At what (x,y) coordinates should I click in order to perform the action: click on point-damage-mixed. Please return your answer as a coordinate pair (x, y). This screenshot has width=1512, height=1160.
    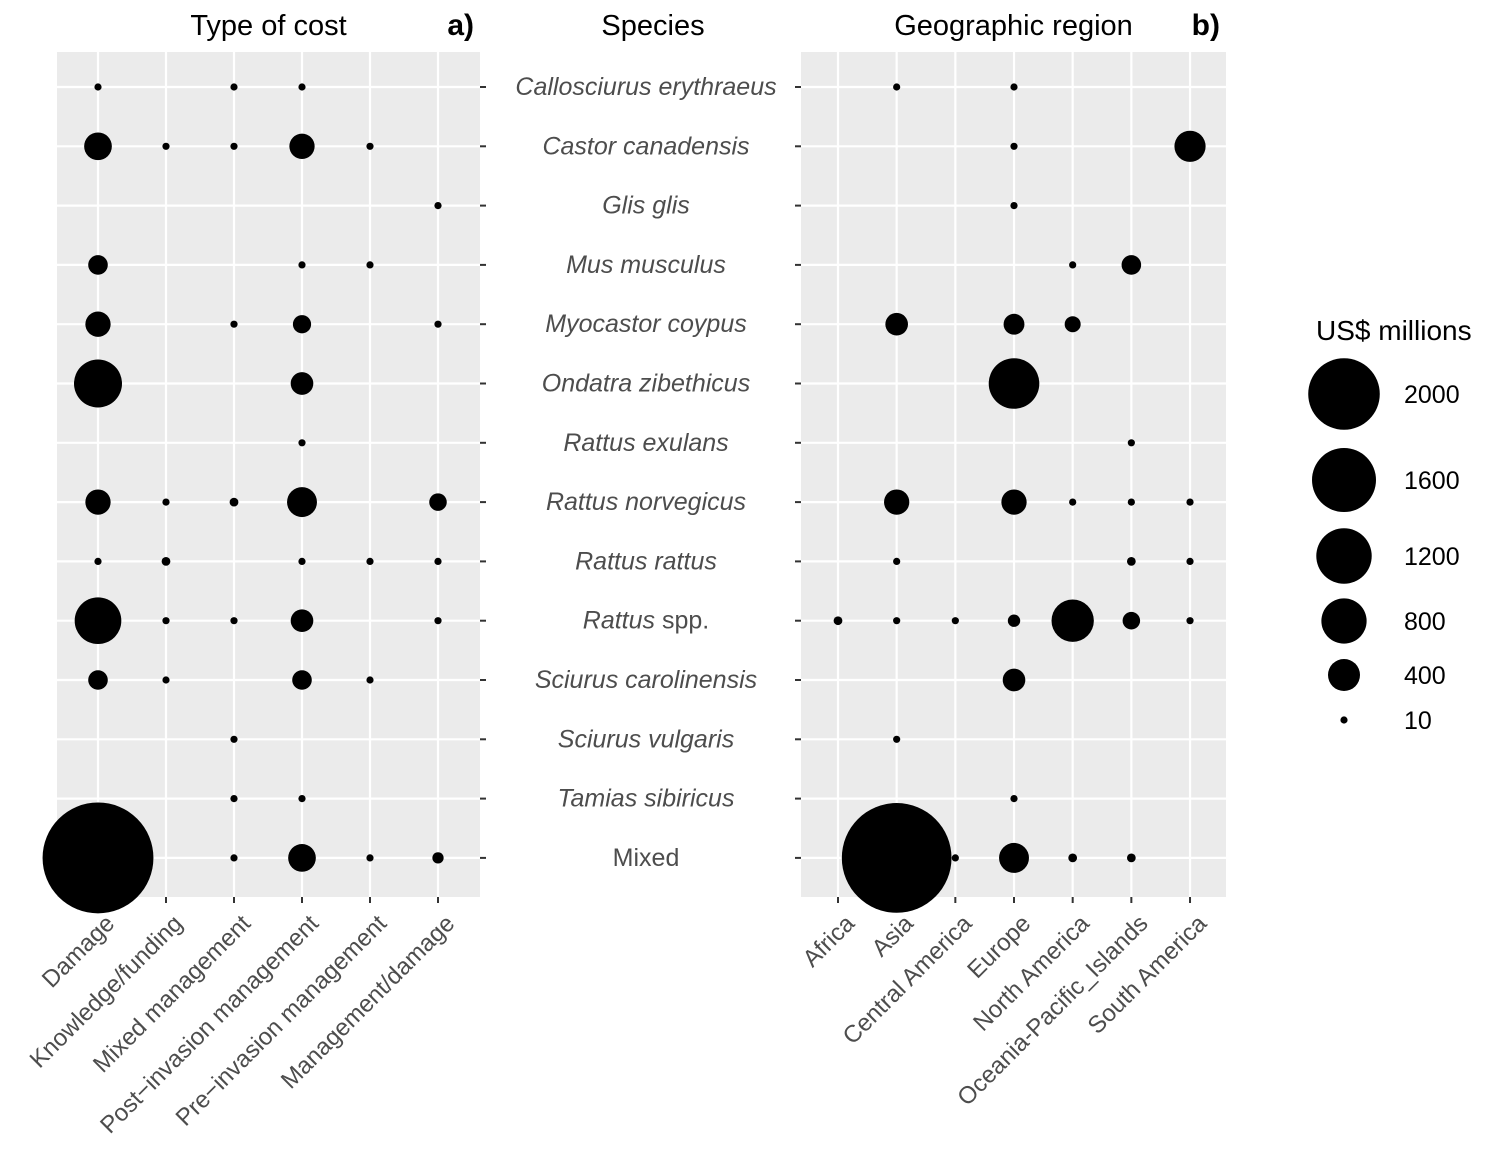
    Looking at the image, I should click on (98, 858).